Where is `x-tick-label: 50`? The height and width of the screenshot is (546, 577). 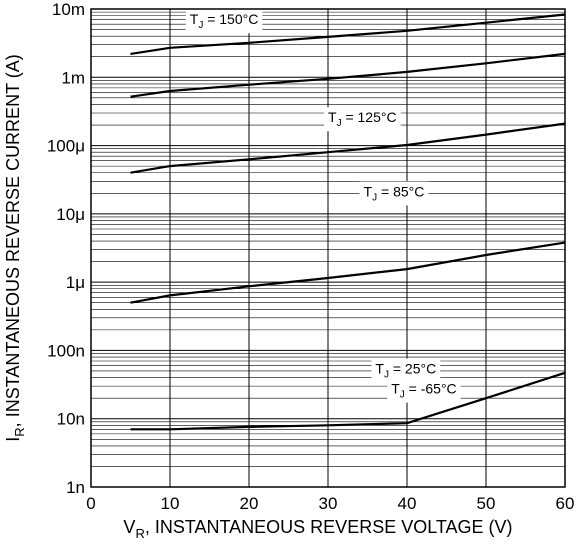
x-tick-label: 50 is located at coordinates (486, 503).